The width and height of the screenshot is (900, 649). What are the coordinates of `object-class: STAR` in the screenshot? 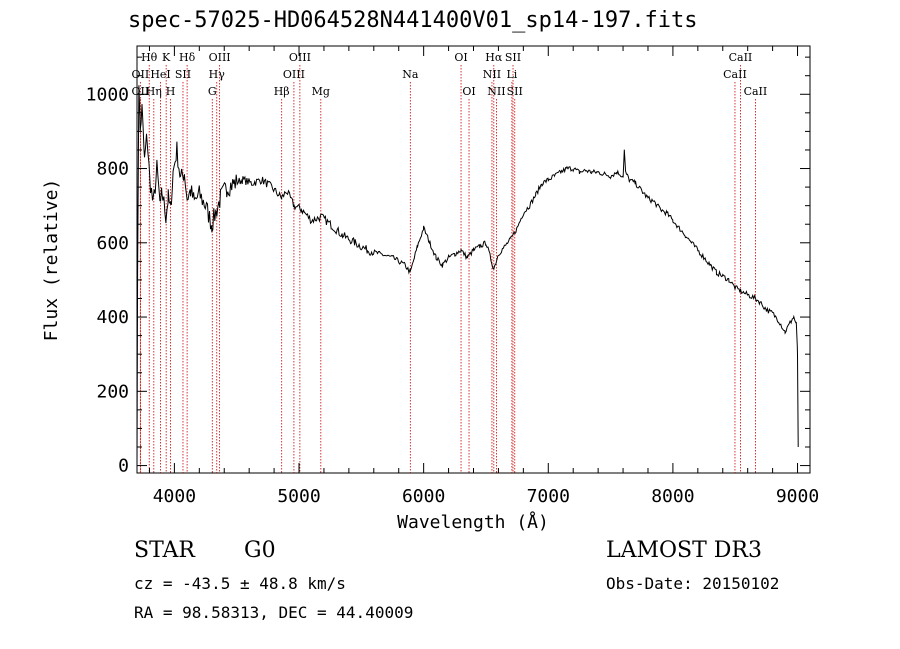 It's located at (164, 550).